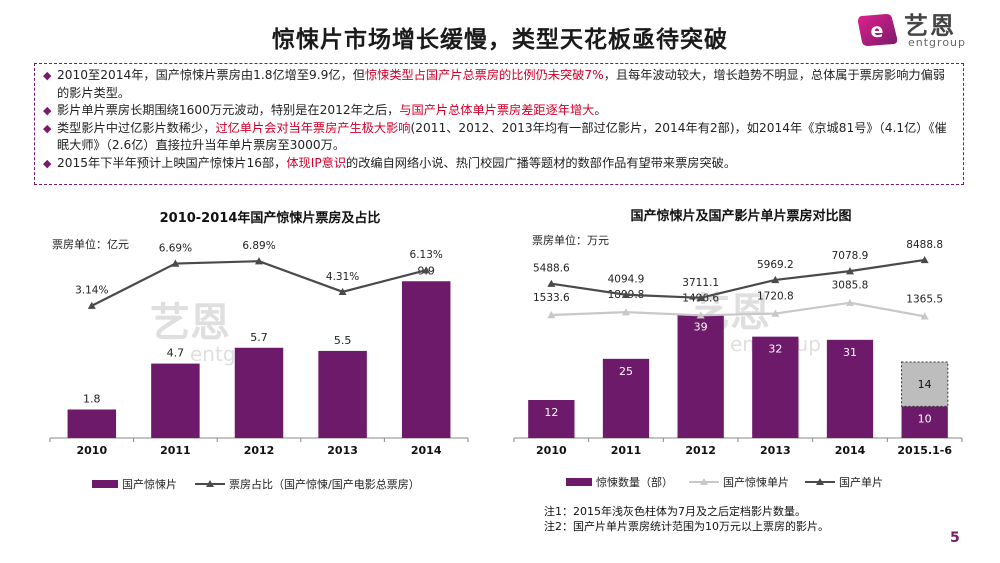 Image resolution: width=1000 pixels, height=563 pixels. What do you see at coordinates (704, 481) in the screenshot?
I see `legend-thriller-swatch` at bounding box center [704, 481].